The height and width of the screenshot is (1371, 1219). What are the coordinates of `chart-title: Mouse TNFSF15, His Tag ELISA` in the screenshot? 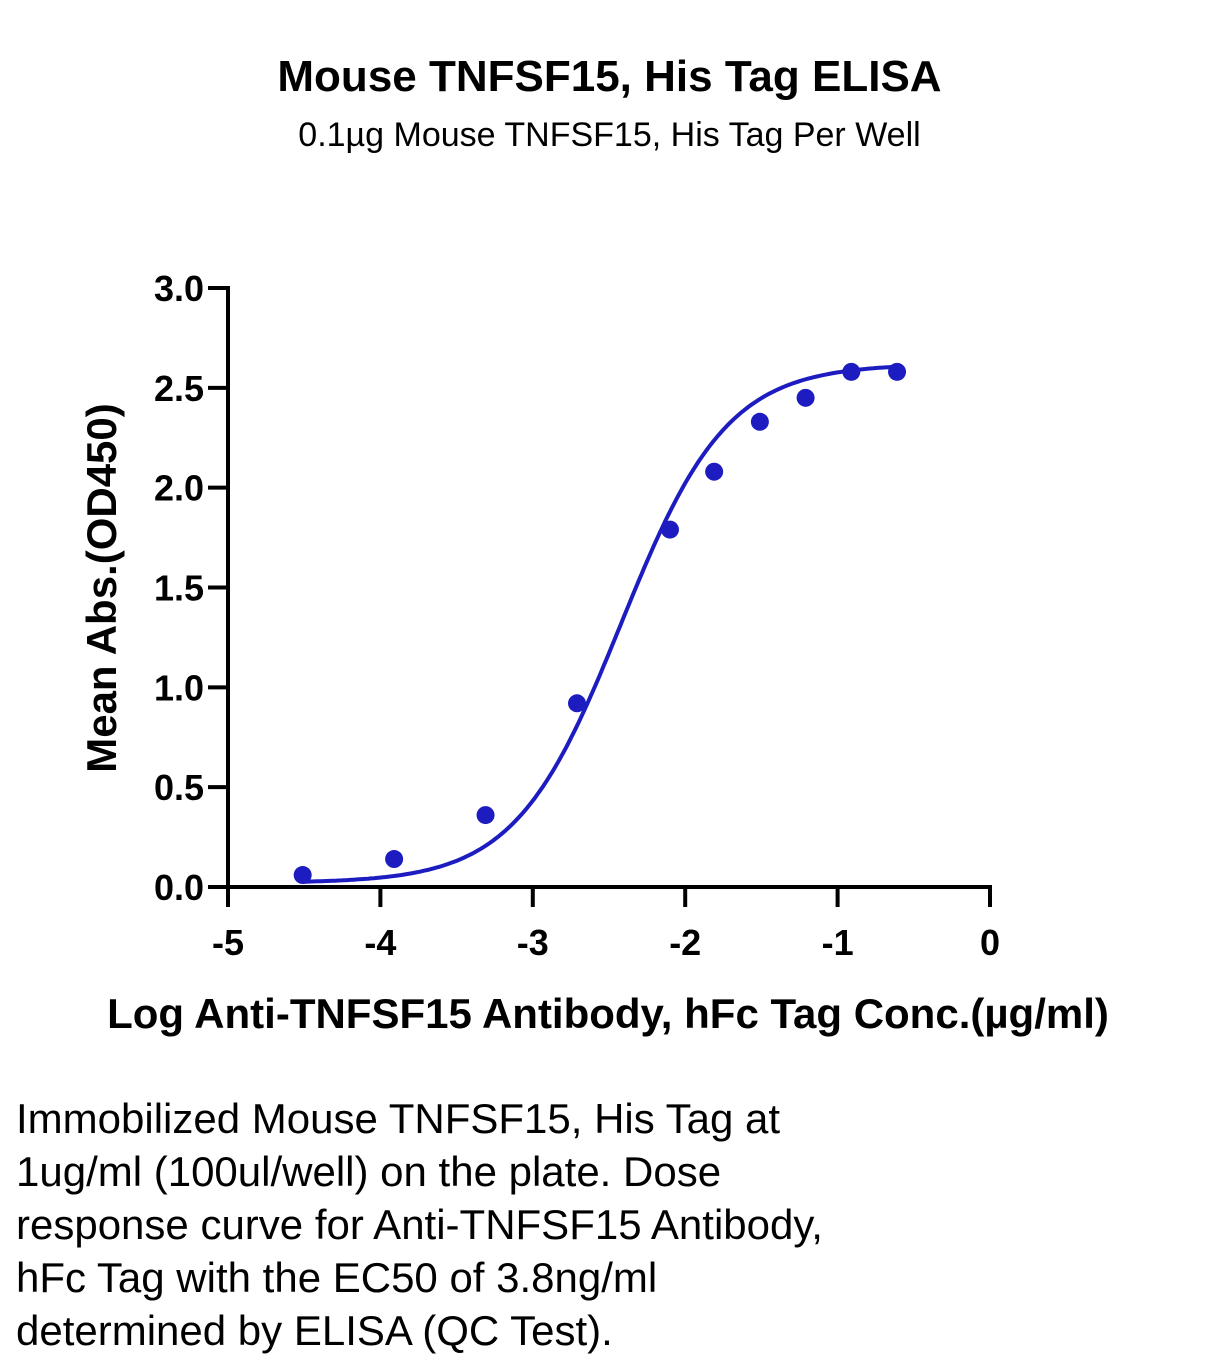 It's located at (609, 76).